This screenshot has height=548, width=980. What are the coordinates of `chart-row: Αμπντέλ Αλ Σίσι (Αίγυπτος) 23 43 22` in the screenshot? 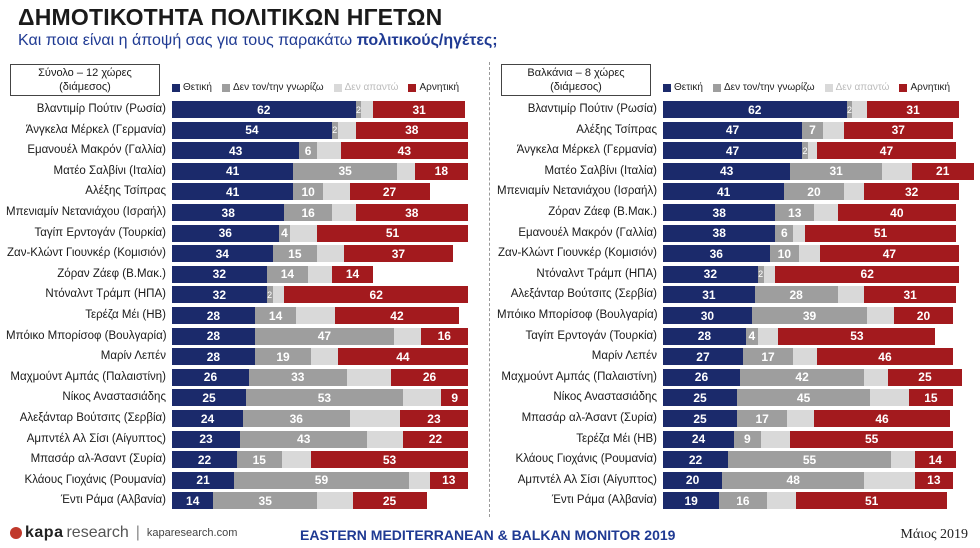 It's located at (246, 440).